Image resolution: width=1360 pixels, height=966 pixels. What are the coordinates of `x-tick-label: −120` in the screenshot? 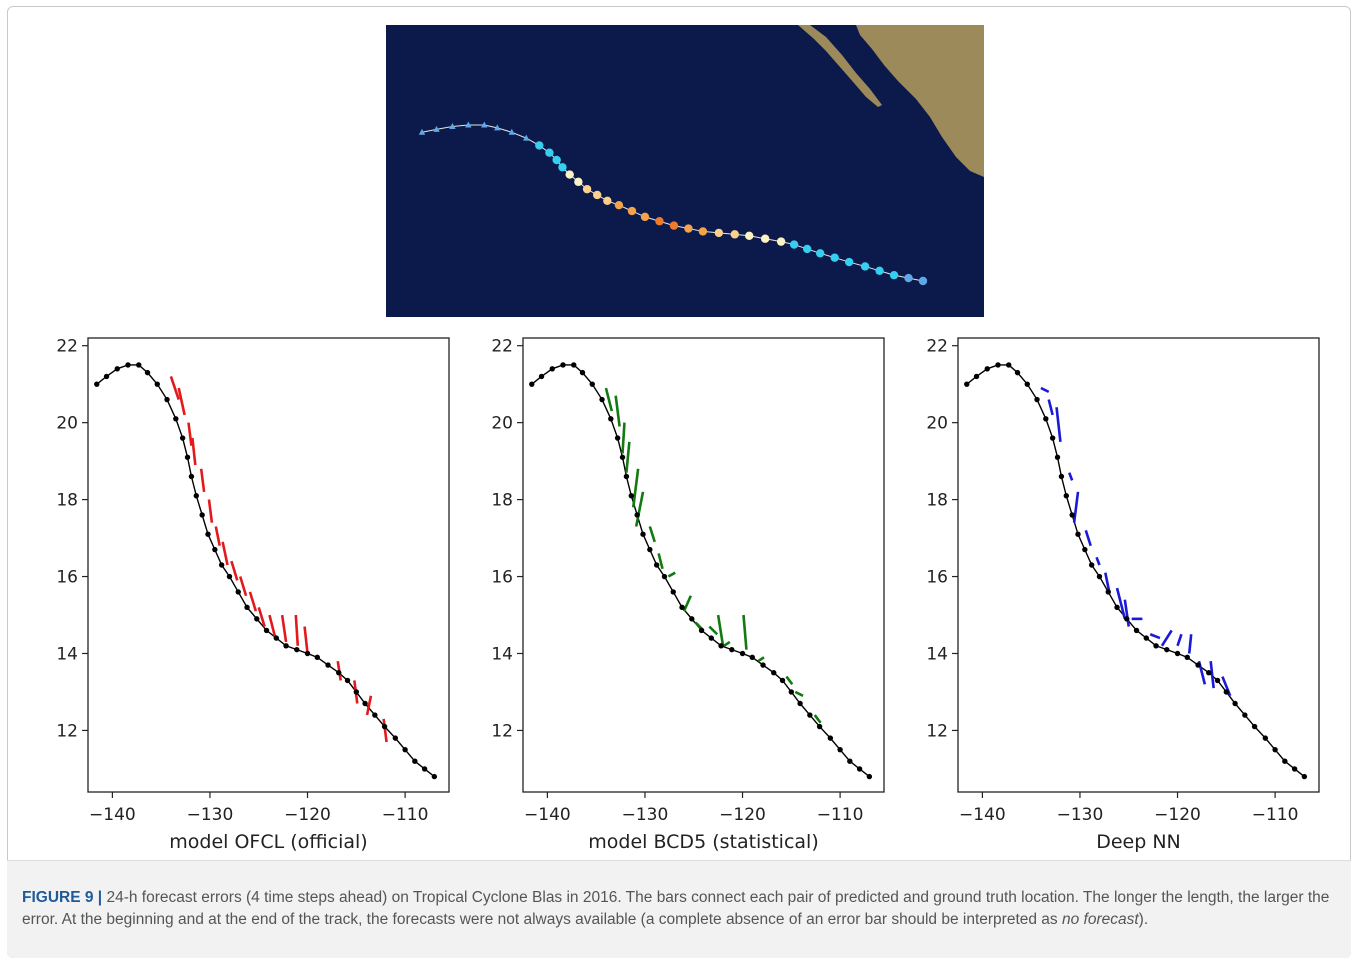 It's located at (742, 815).